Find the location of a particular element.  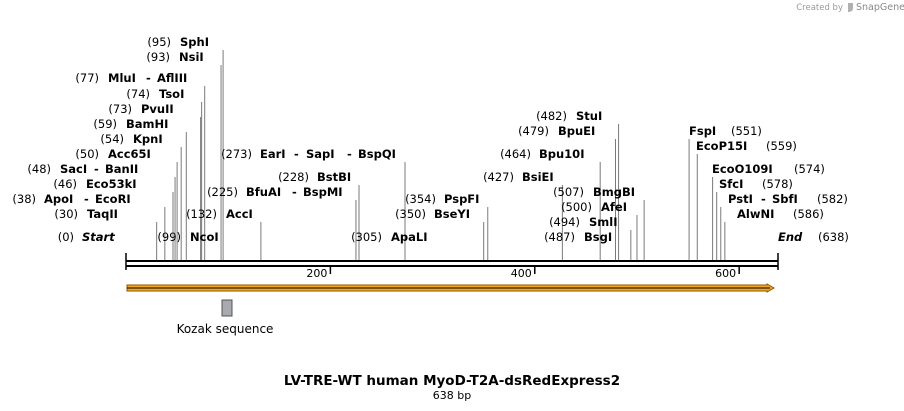

orf-arrow is located at coordinates (451, 288).